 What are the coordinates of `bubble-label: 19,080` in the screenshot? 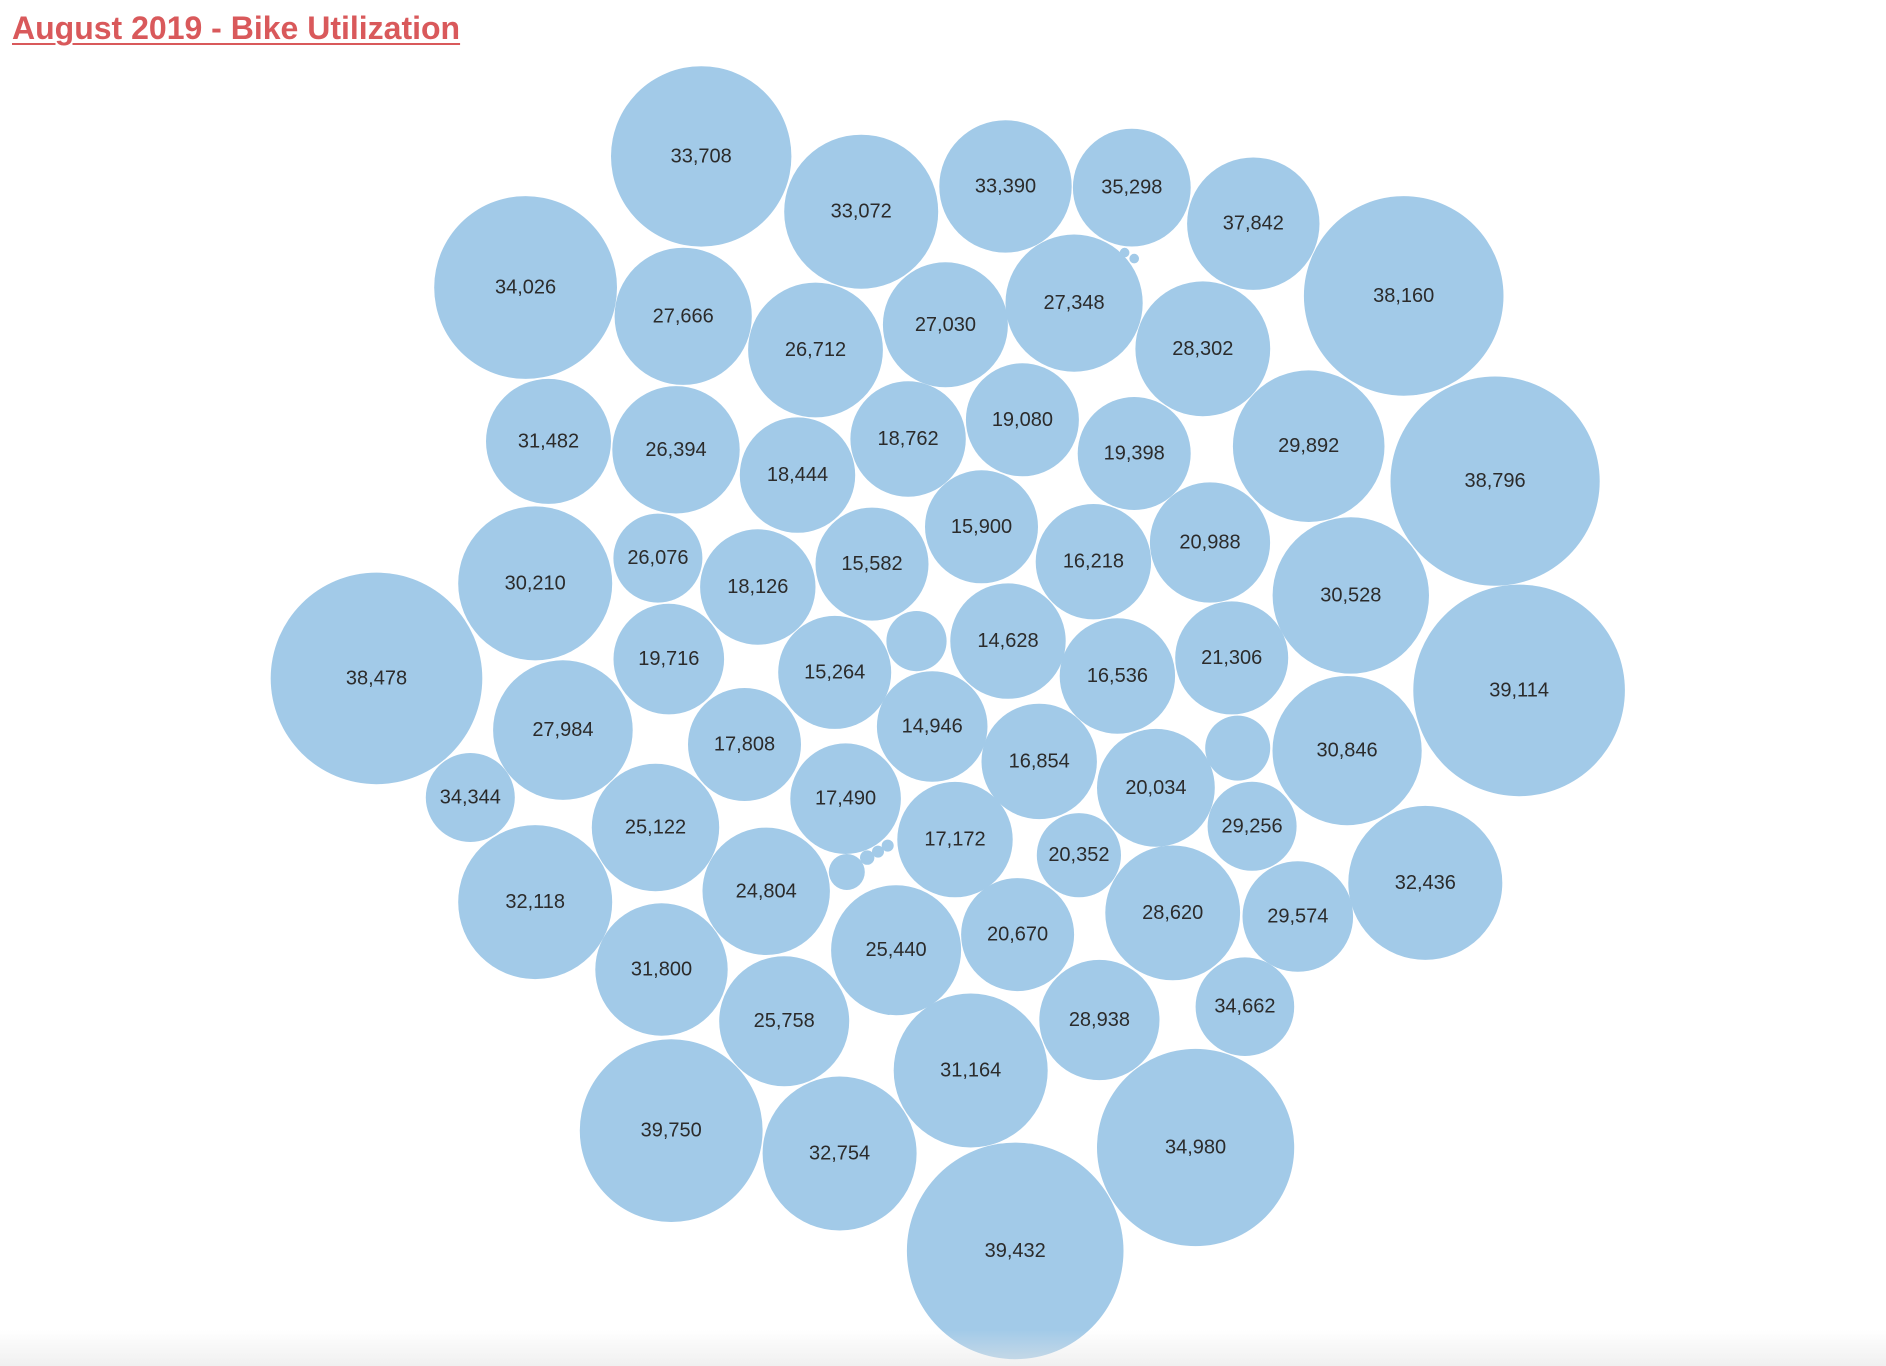 It's located at (1022, 420).